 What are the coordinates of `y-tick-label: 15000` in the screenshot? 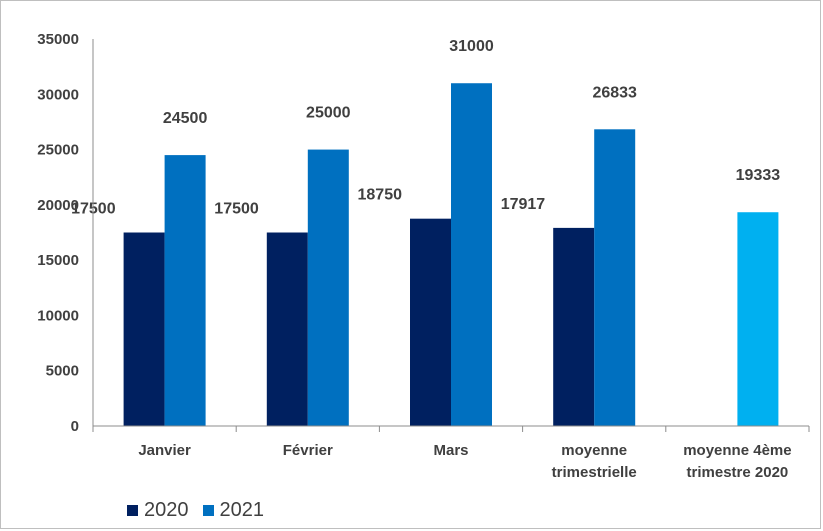 It's located at (58, 260).